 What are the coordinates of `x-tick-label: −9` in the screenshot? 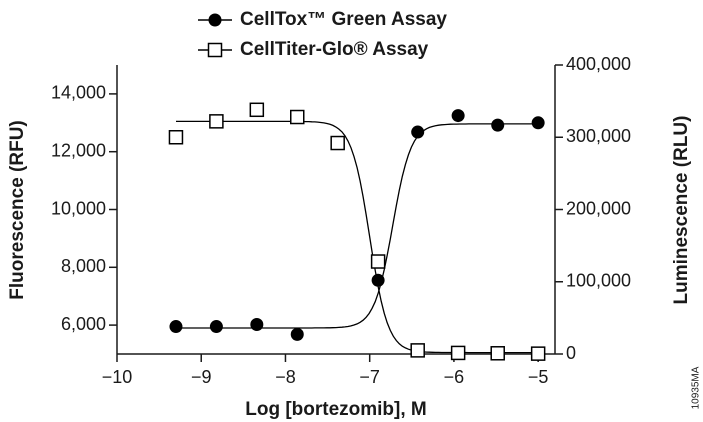 It's located at (201, 377).